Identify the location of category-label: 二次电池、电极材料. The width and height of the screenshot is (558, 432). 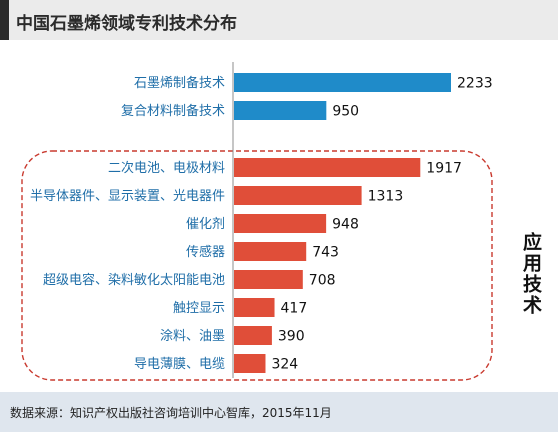
(166, 168).